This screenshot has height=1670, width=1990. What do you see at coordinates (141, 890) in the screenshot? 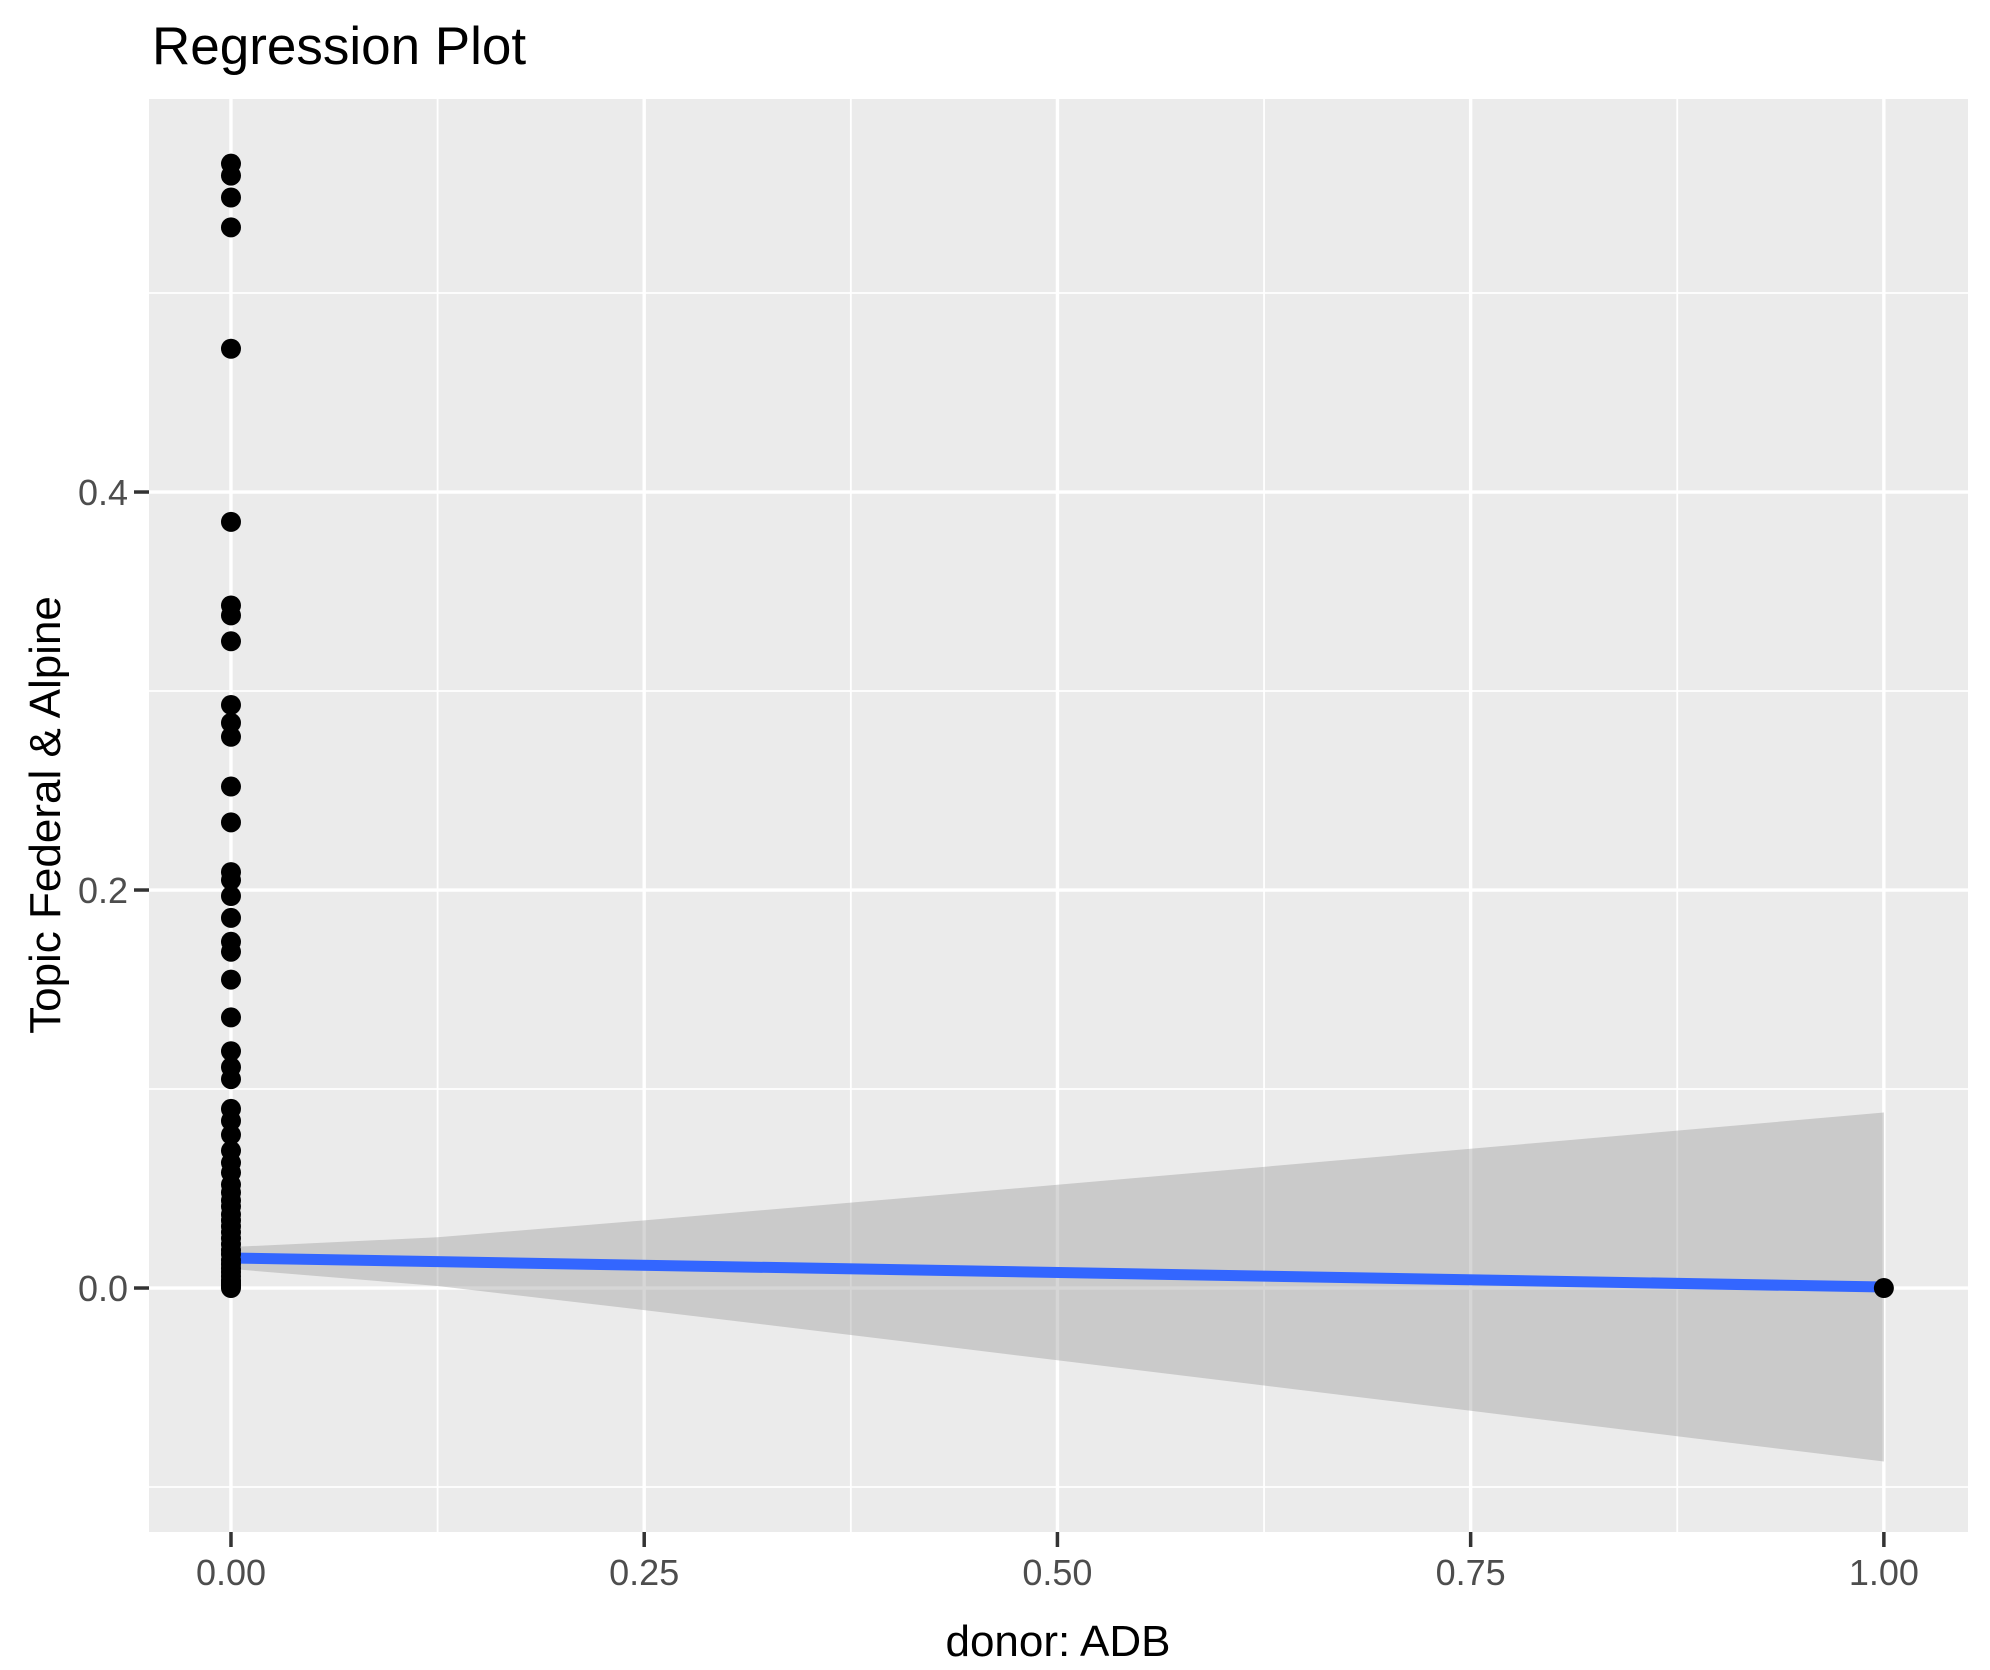
I see `y-axis-ticks` at bounding box center [141, 890].